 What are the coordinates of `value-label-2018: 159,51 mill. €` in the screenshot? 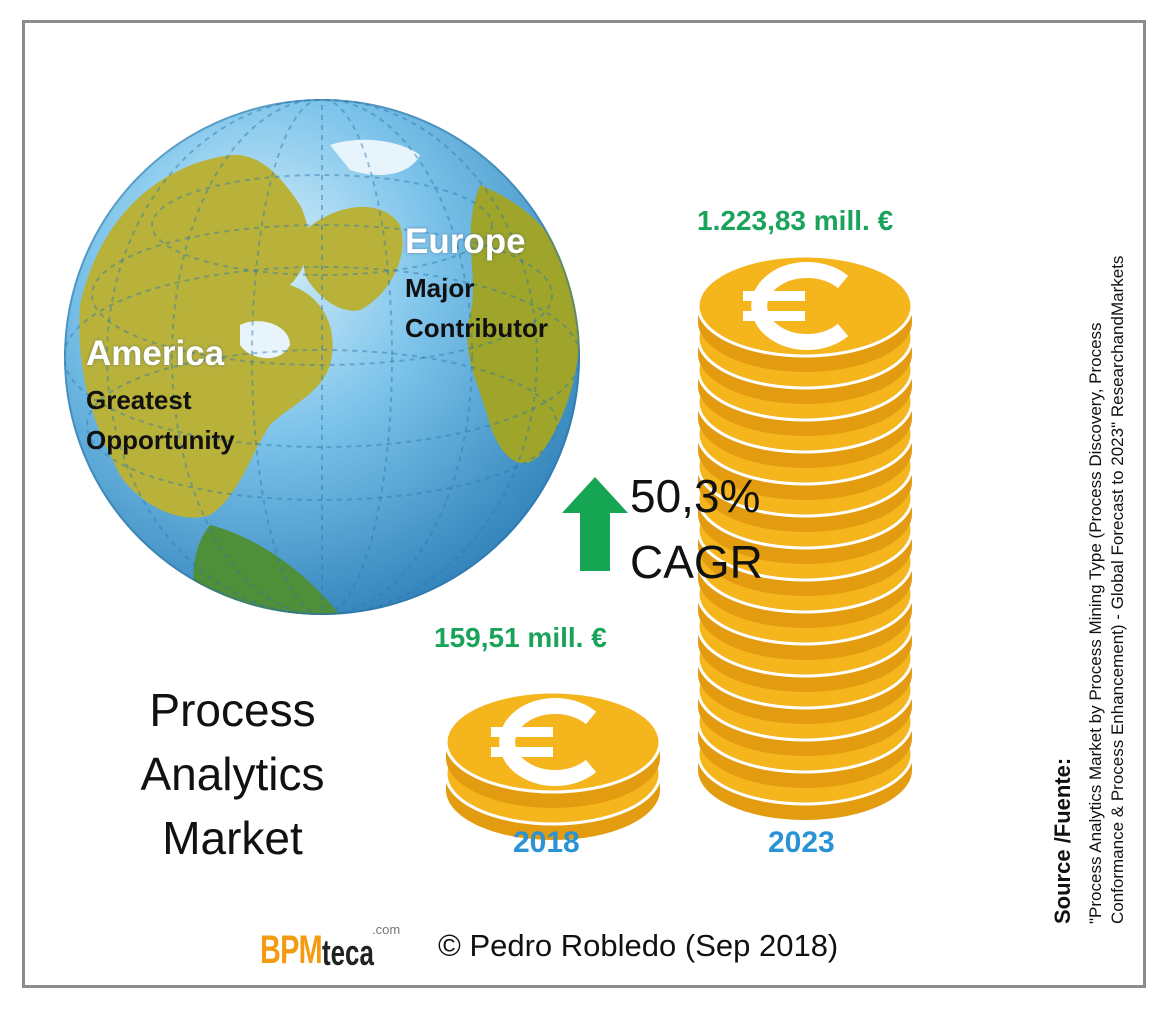 It's located at (520, 637).